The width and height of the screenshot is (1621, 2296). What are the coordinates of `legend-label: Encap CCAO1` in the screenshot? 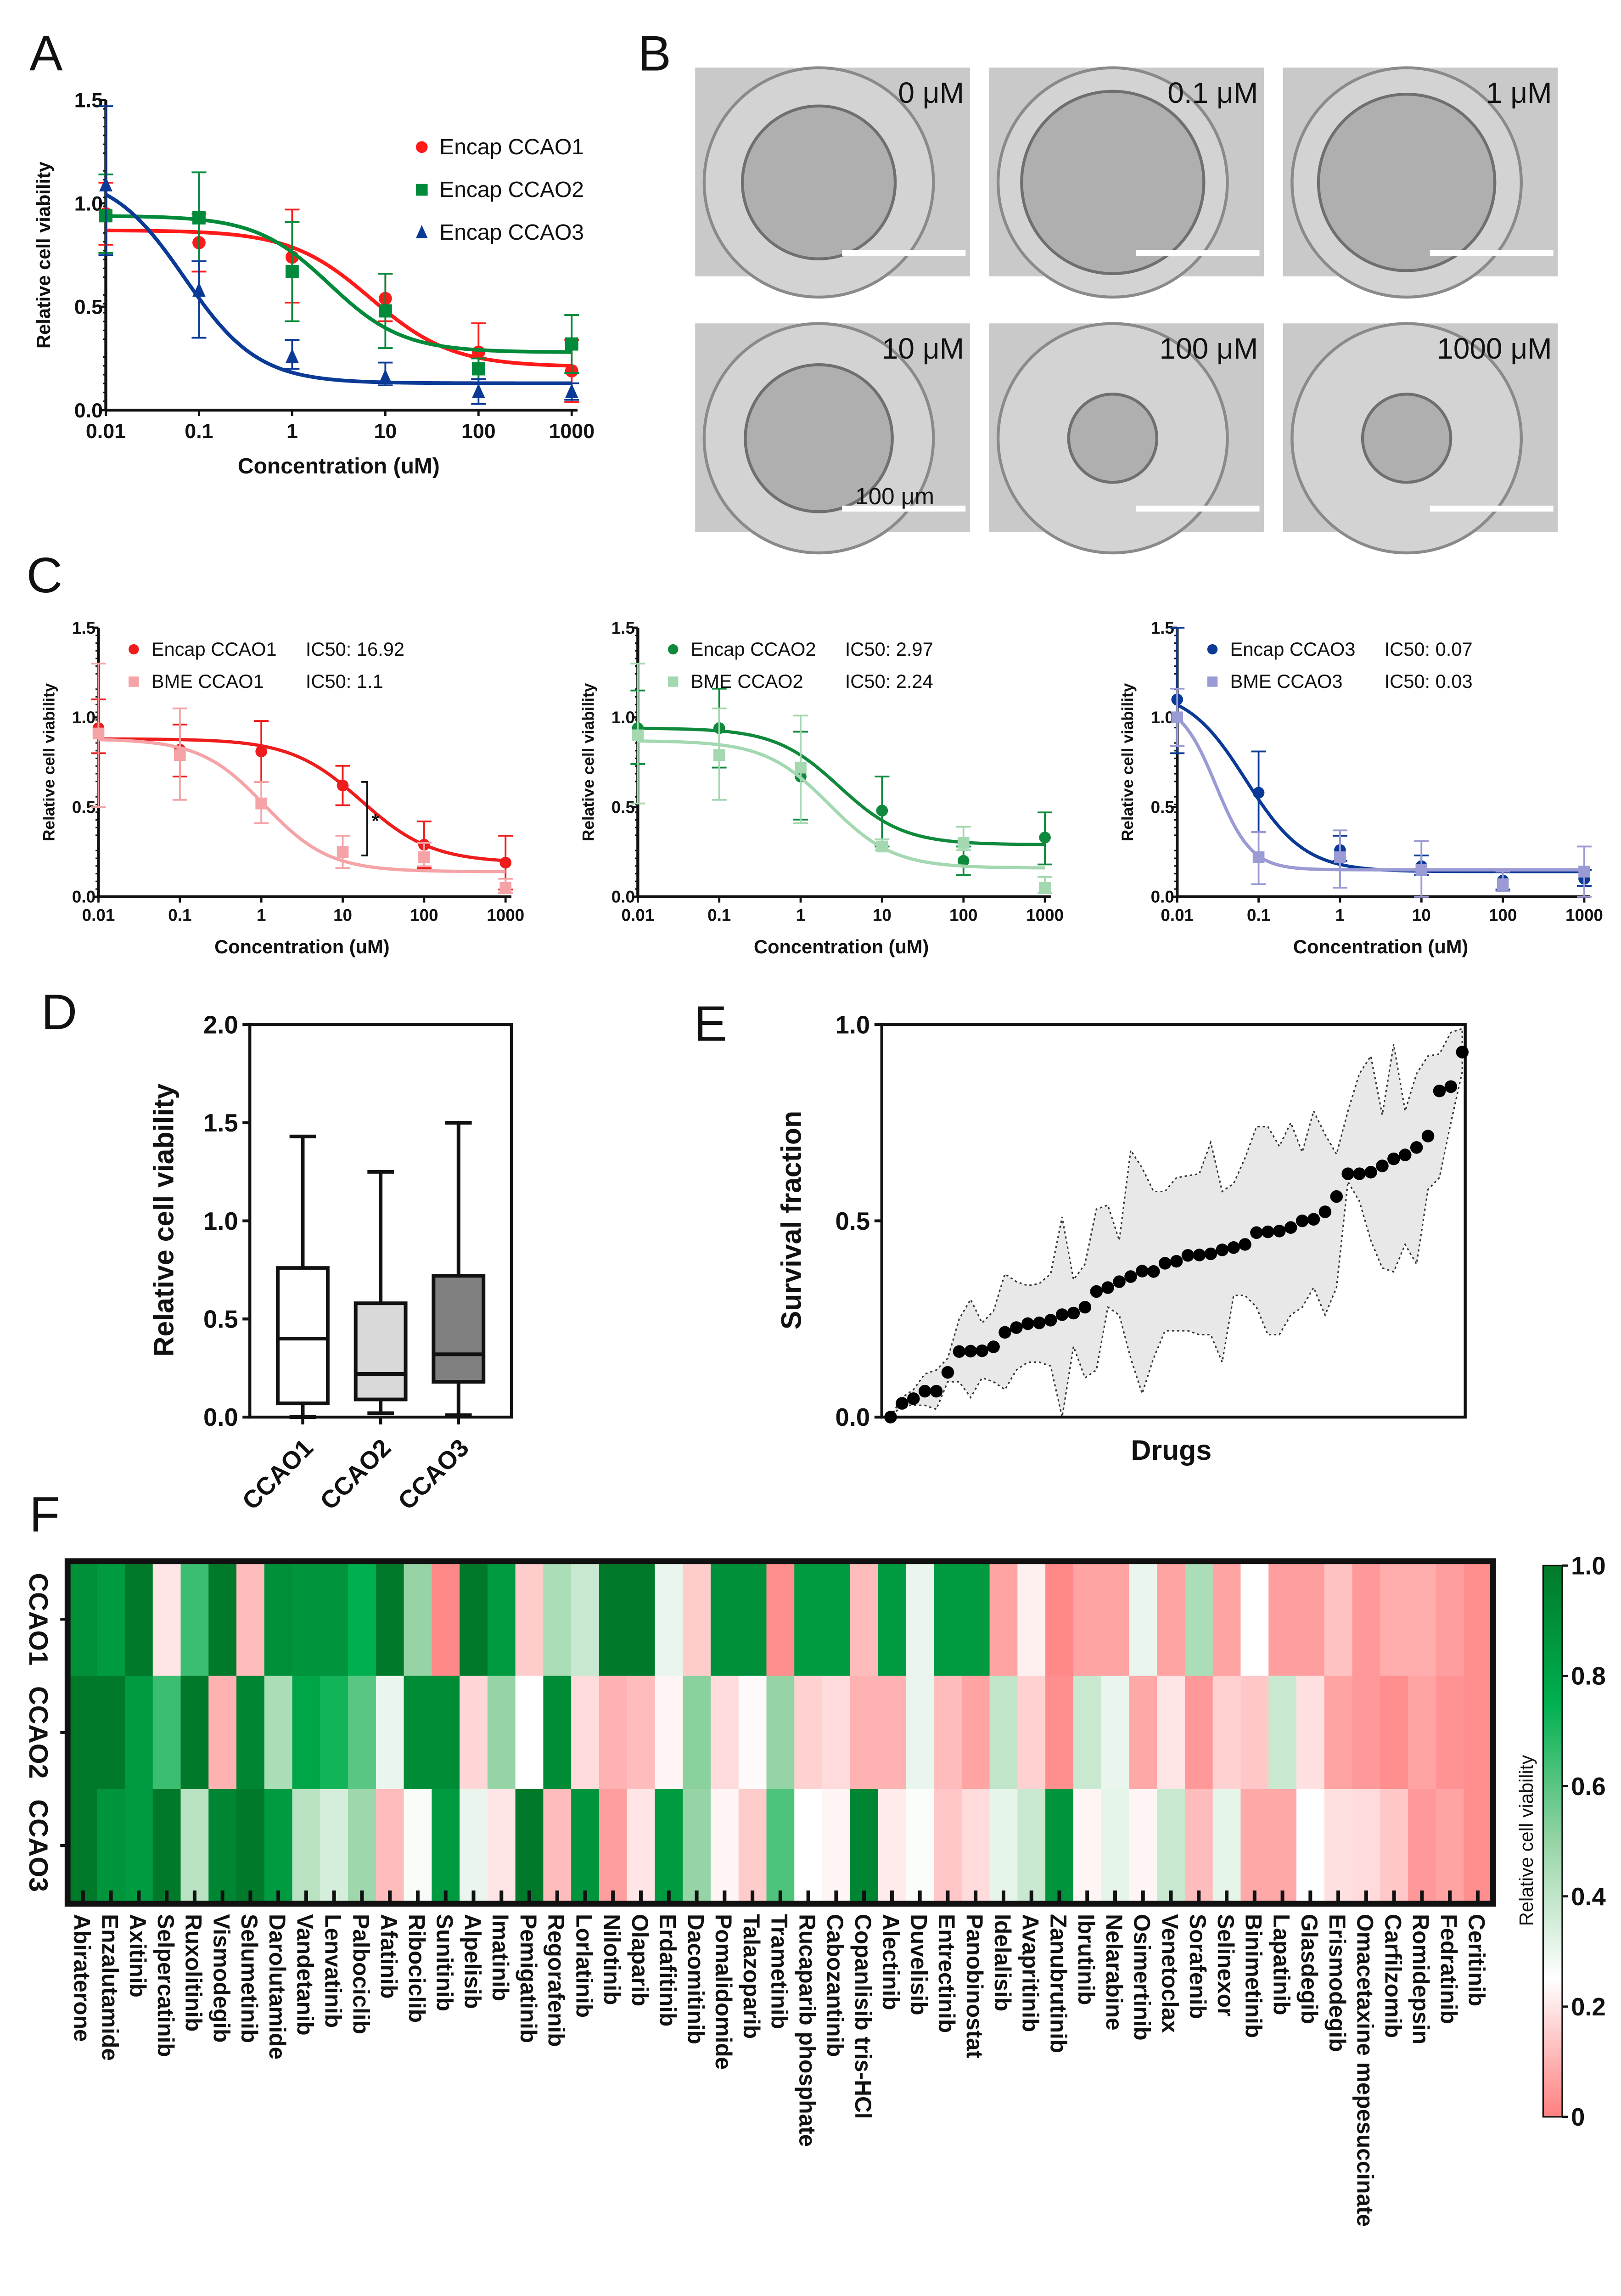 It's located at (214, 649).